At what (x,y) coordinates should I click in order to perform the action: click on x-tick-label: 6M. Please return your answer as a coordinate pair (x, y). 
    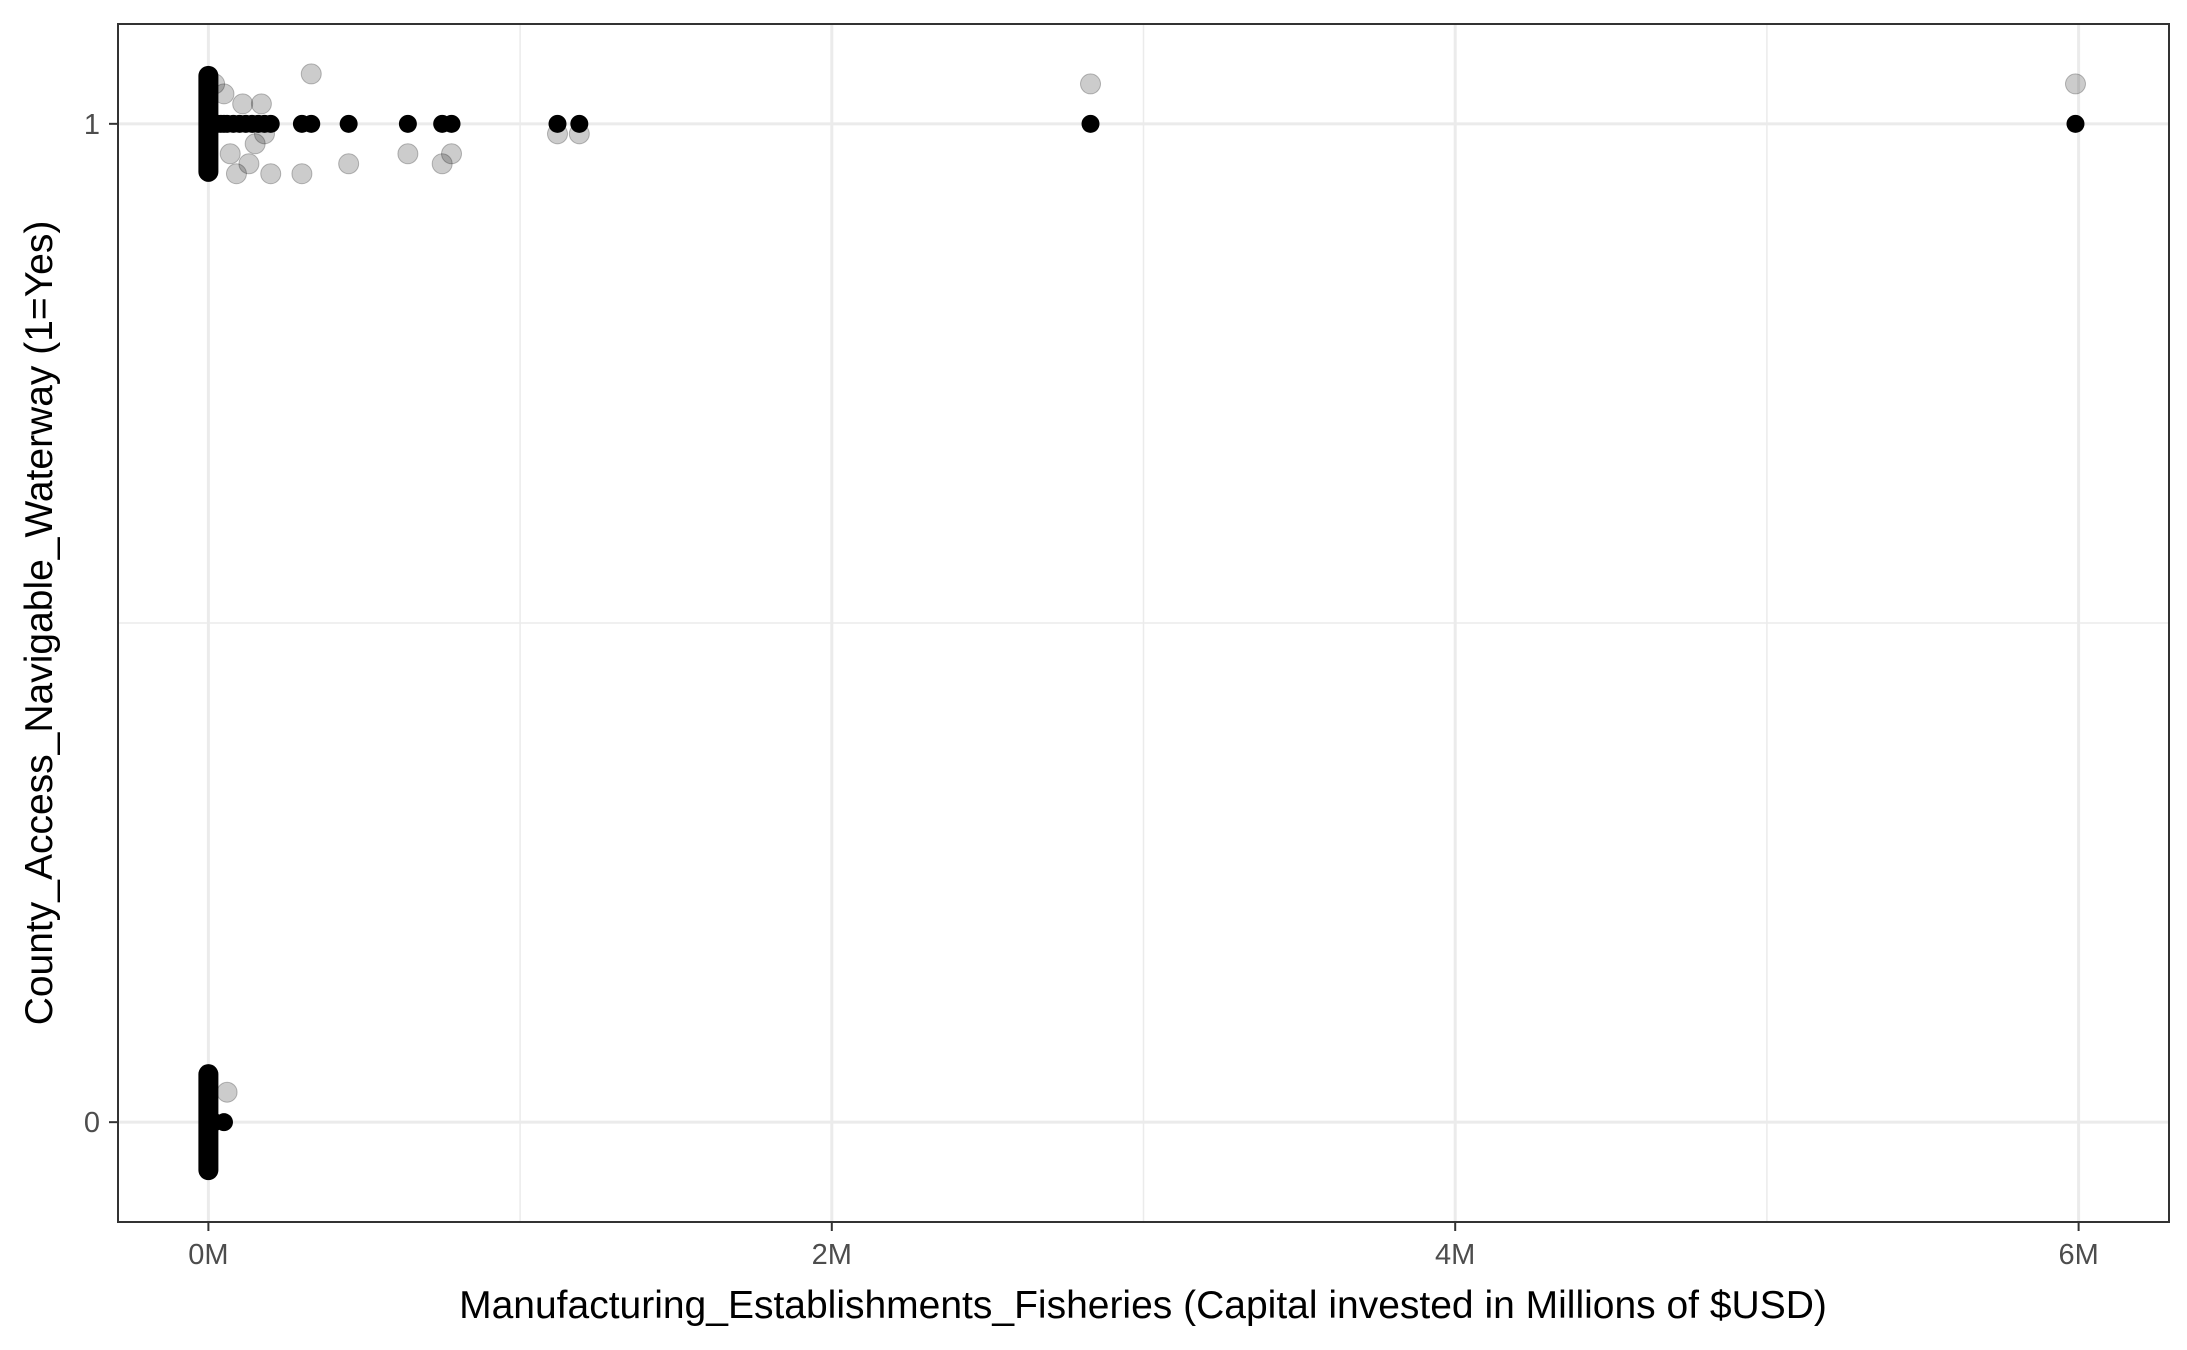
    Looking at the image, I should click on (2078, 1255).